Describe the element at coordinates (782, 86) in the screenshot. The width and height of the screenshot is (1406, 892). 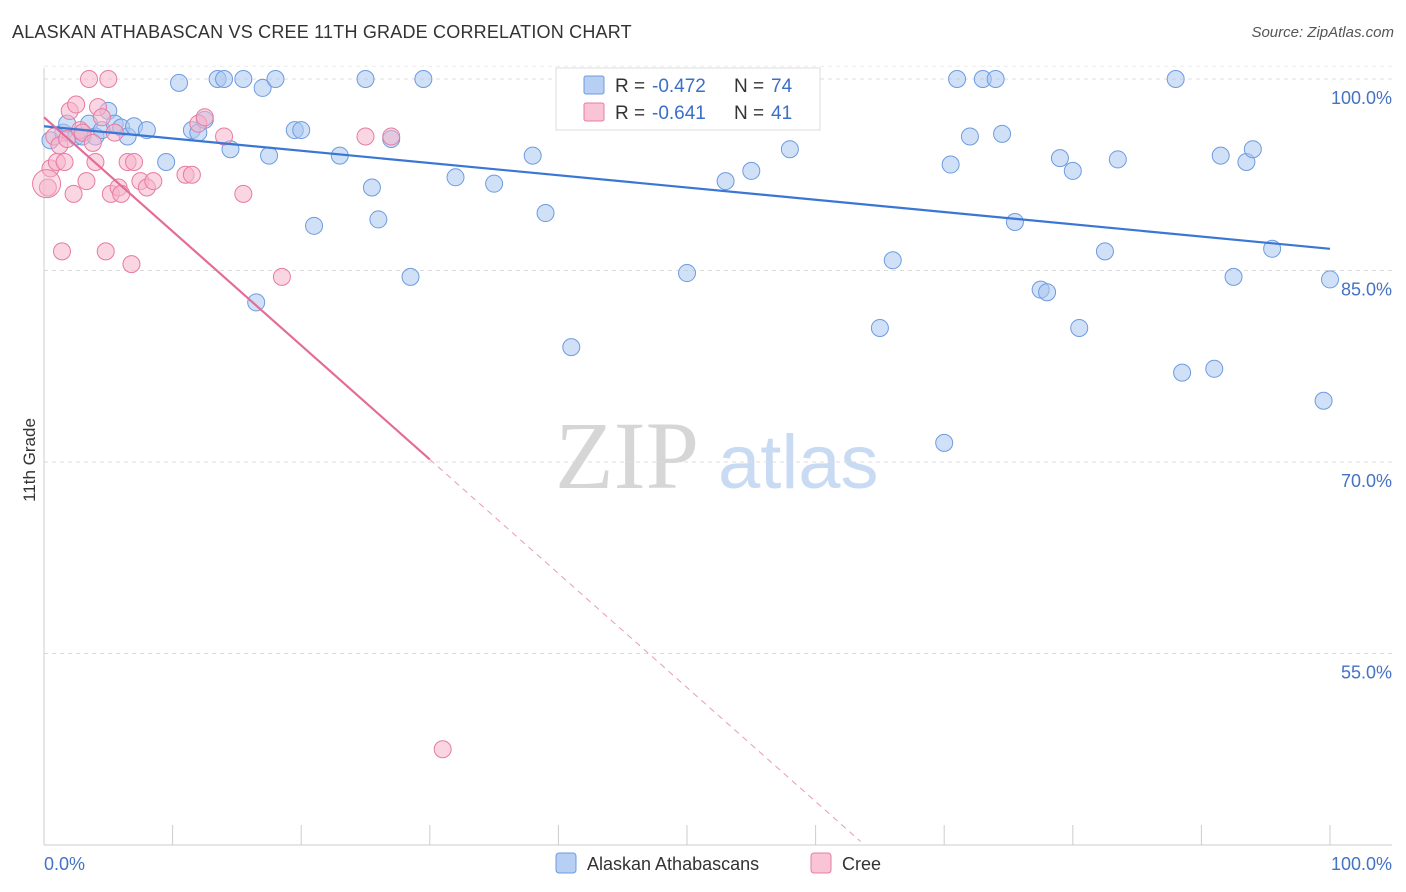
I see `legend-n-value-1: 74` at that location.